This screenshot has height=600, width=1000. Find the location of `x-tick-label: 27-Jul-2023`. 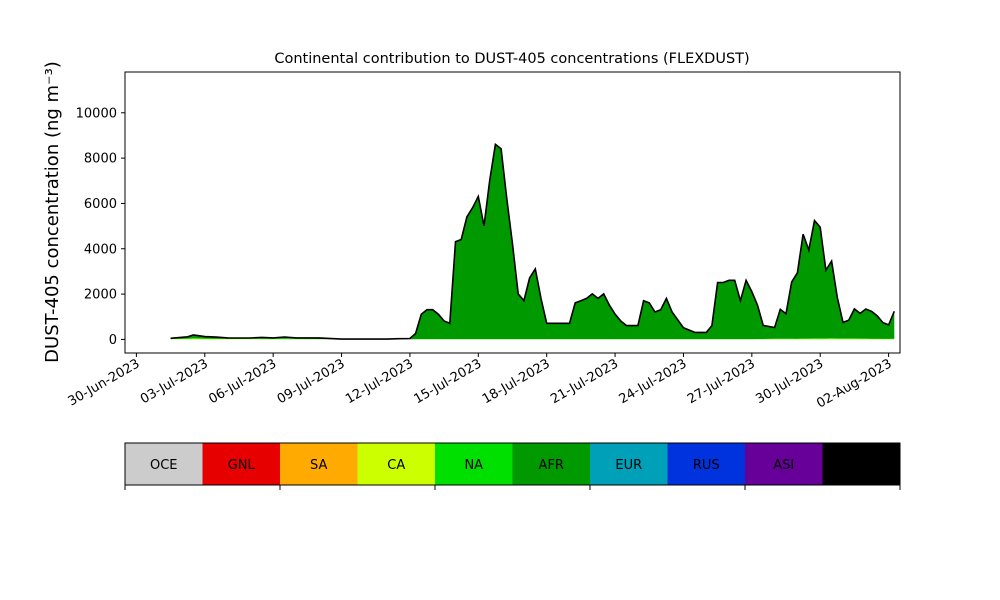

x-tick-label: 27-Jul-2023 is located at coordinates (721, 381).